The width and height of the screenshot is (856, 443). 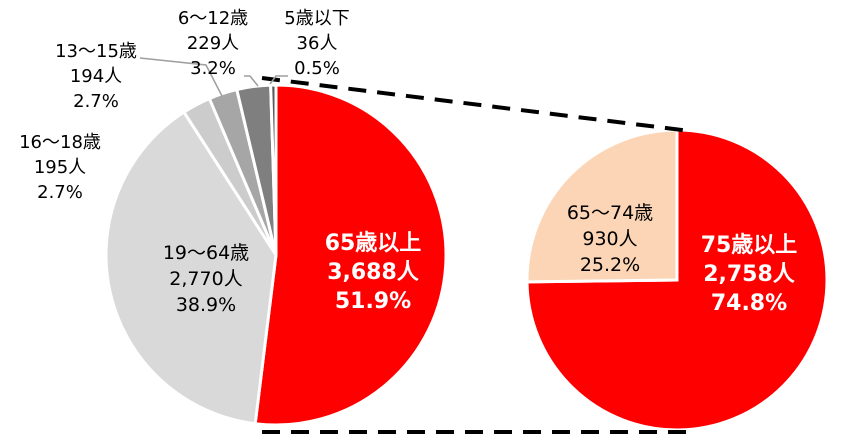 I want to click on slice-label-19-64-count: 2,770人, so click(x=205, y=279).